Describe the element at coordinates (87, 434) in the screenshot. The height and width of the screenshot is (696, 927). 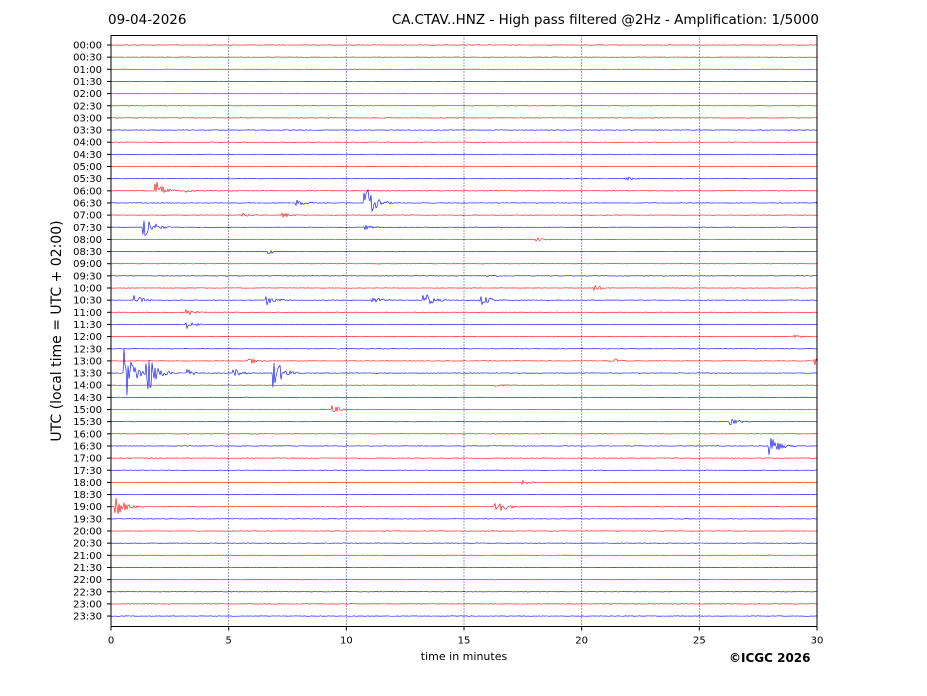
I see `row-label: 16:00` at that location.